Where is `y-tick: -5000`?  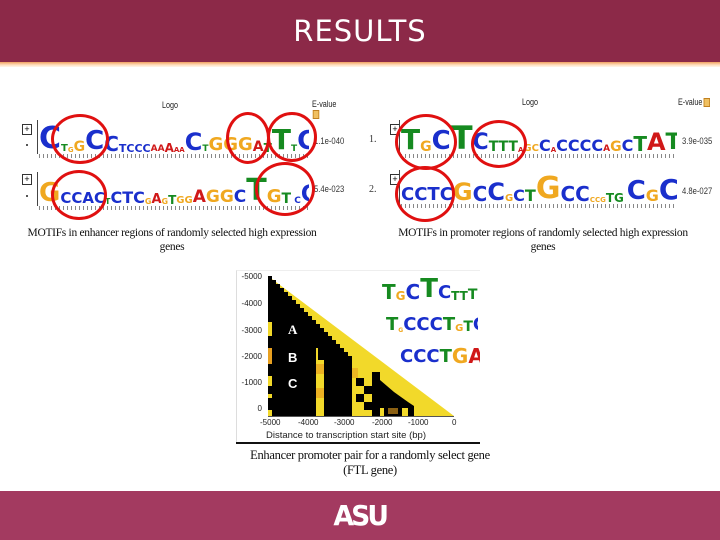 y-tick: -5000 is located at coordinates (251, 276).